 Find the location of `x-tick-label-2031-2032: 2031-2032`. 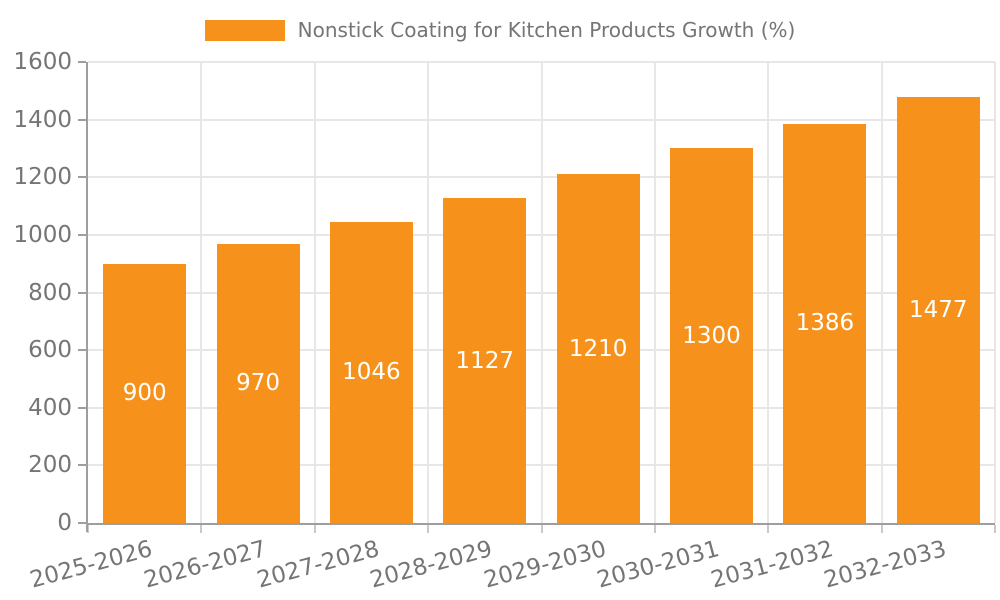

x-tick-label-2031-2032: 2031-2032 is located at coordinates (771, 565).